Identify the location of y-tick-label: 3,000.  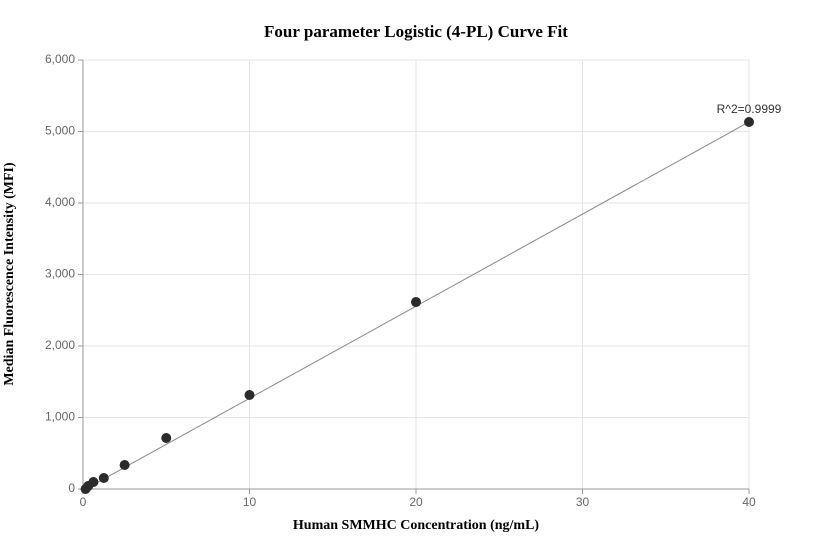
(60, 274).